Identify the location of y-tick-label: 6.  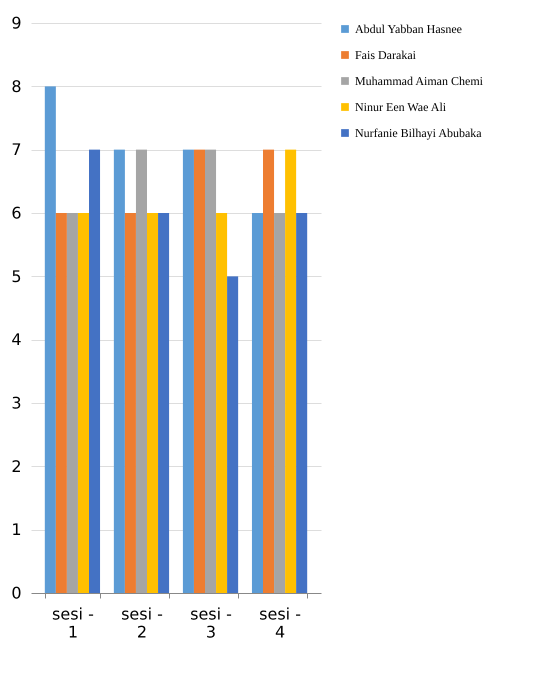
(16, 213).